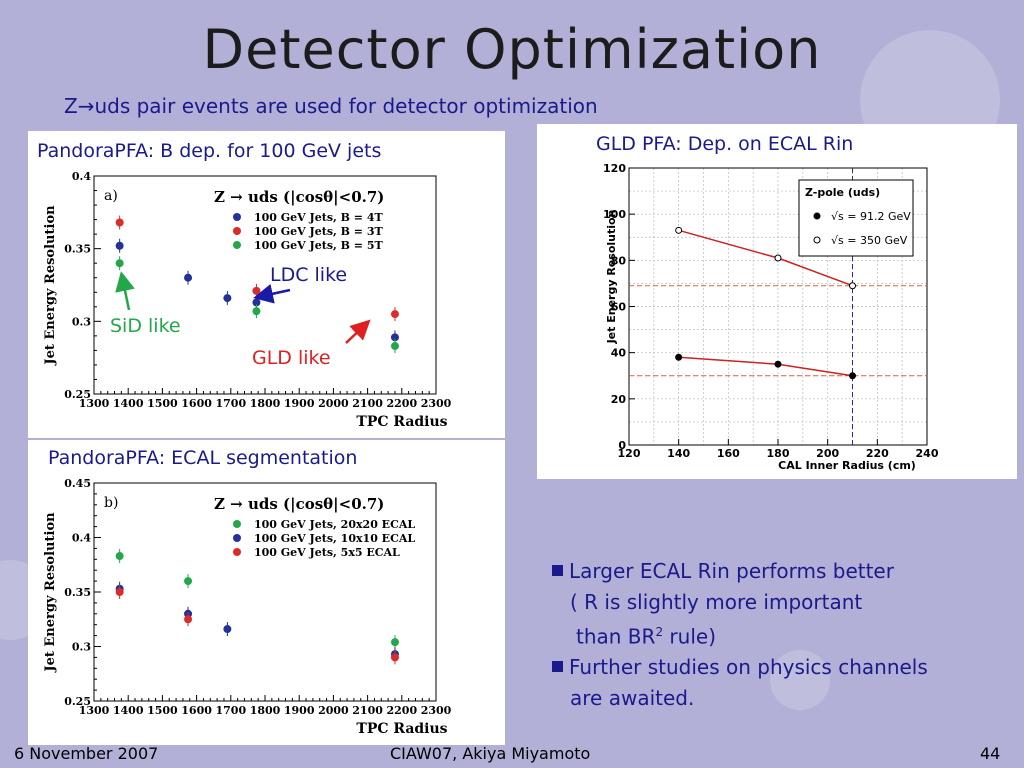 Image resolution: width=1024 pixels, height=768 pixels. Describe the element at coordinates (619, 399) in the screenshot. I see `y-tick-label: 20` at that location.